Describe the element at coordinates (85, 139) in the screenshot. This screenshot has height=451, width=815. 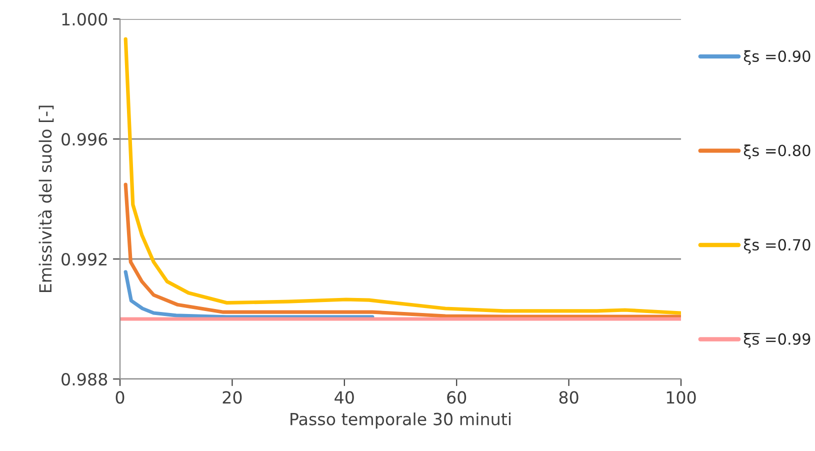
I see `y-tick-label: 0.996` at that location.